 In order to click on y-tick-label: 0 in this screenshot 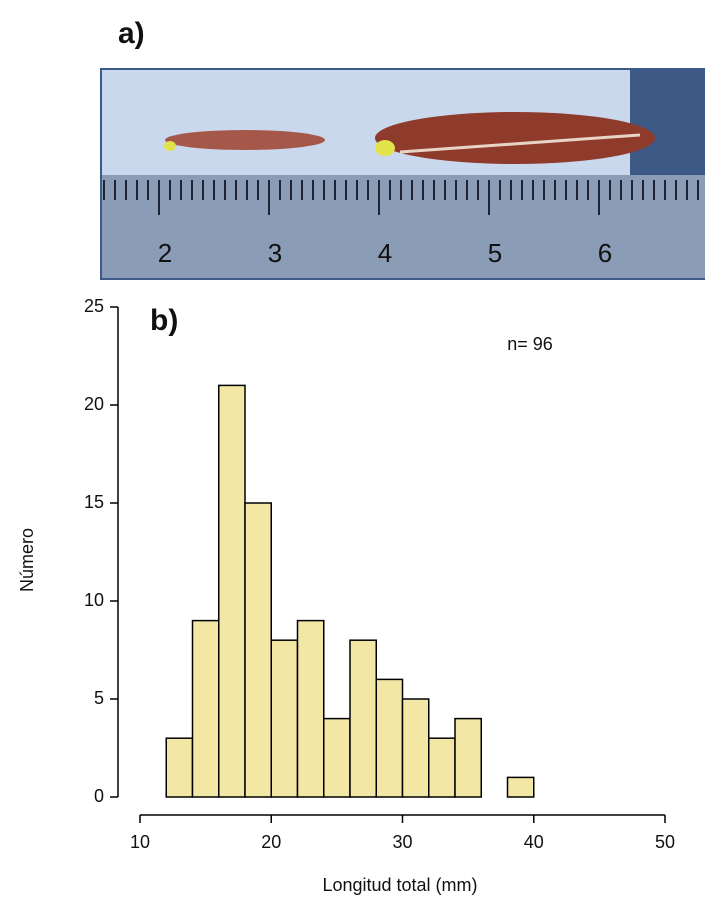, I will do `click(99, 796)`.